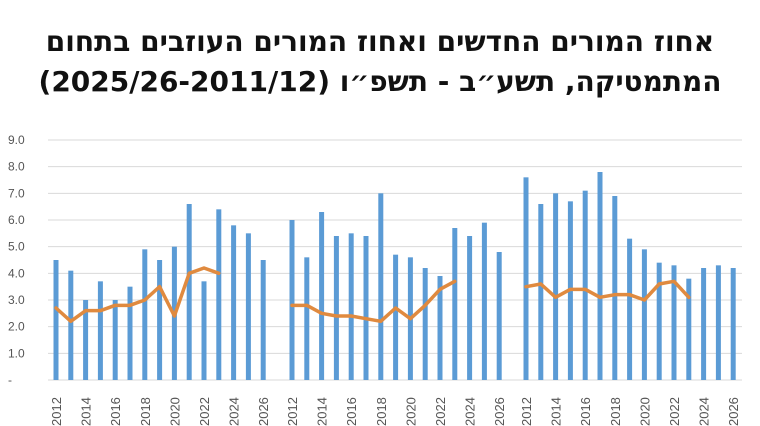 Image resolution: width=760 pixels, height=426 pixels. I want to click on y-tick-label: 9.0, so click(16, 140).